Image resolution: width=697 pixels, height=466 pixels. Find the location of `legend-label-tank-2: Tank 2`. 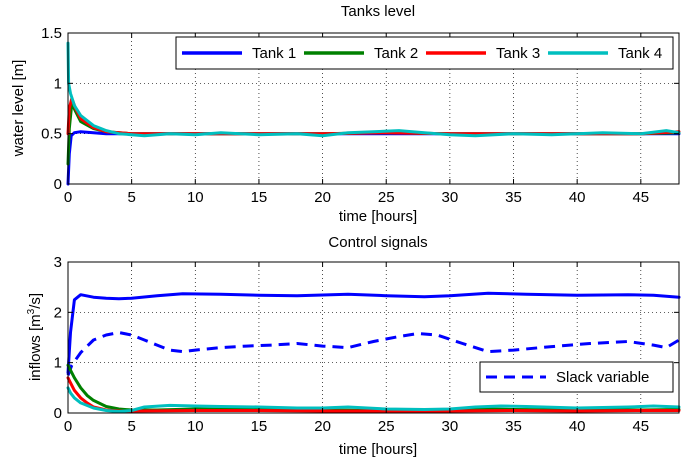

legend-label-tank-2: Tank 2 is located at coordinates (396, 53).